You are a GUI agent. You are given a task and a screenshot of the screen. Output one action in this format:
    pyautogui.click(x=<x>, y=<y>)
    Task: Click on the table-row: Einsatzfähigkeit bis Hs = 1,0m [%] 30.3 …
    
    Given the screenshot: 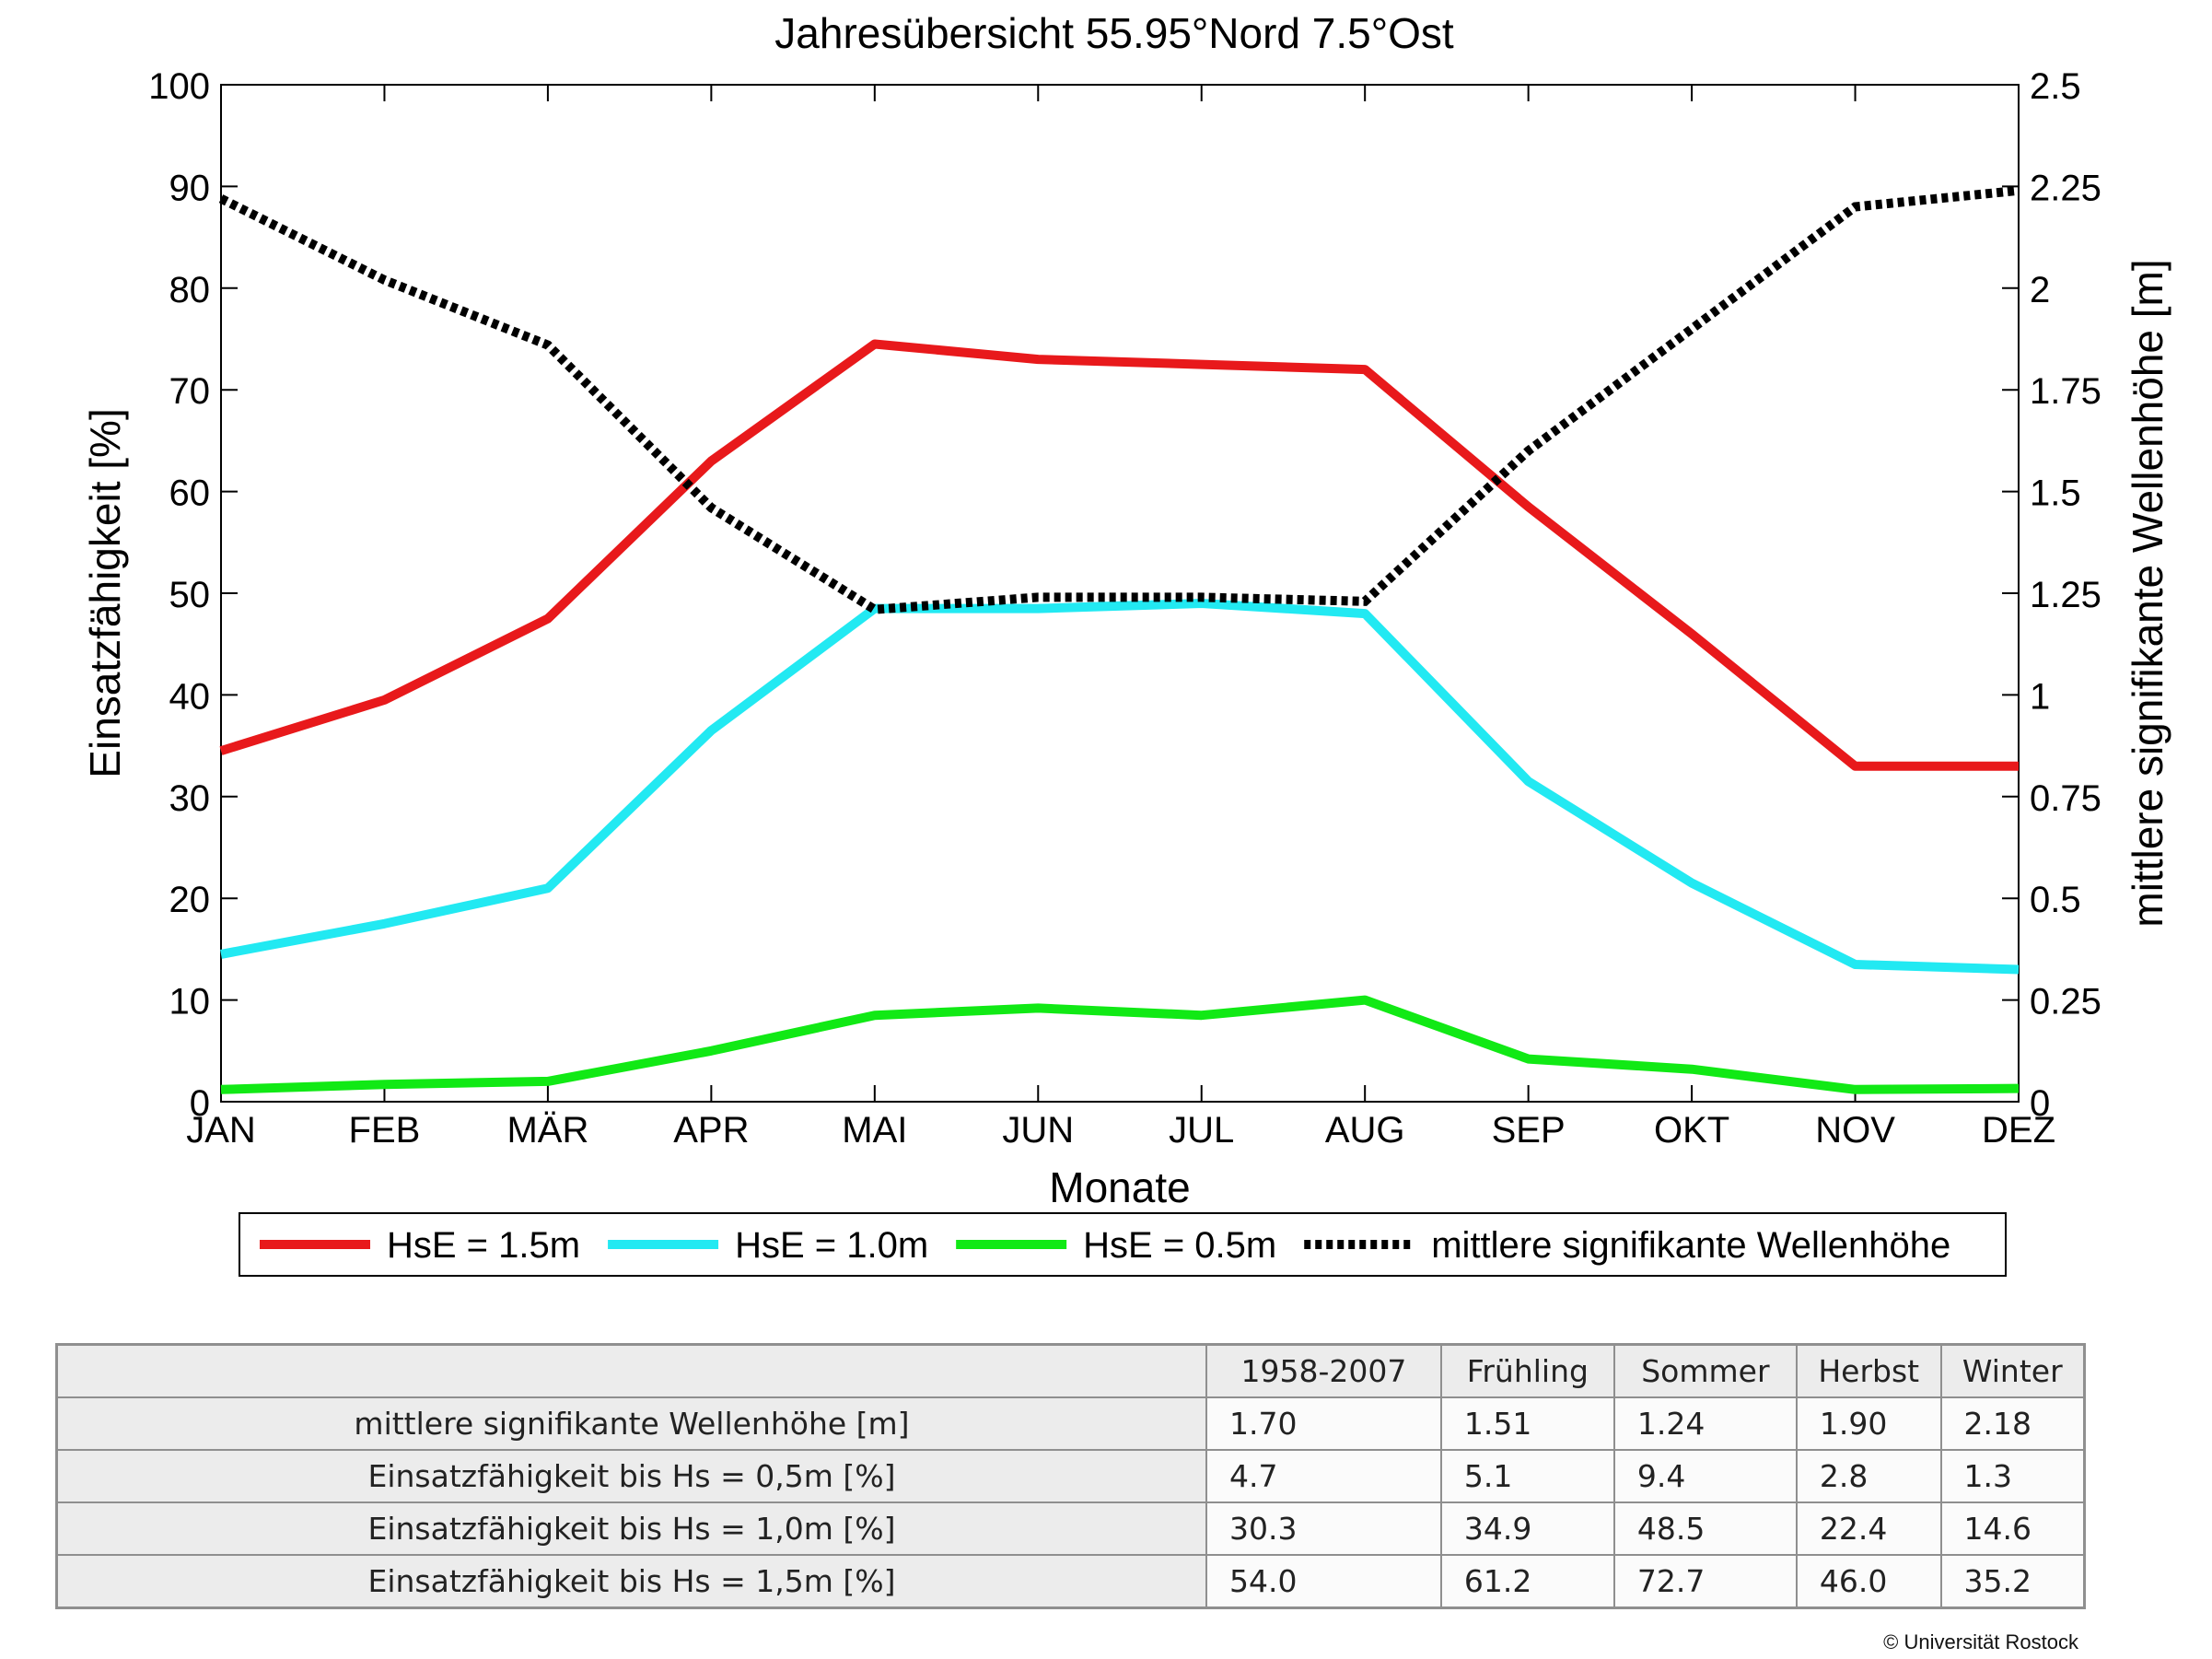 What is the action you would take?
    pyautogui.click(x=1071, y=1528)
    